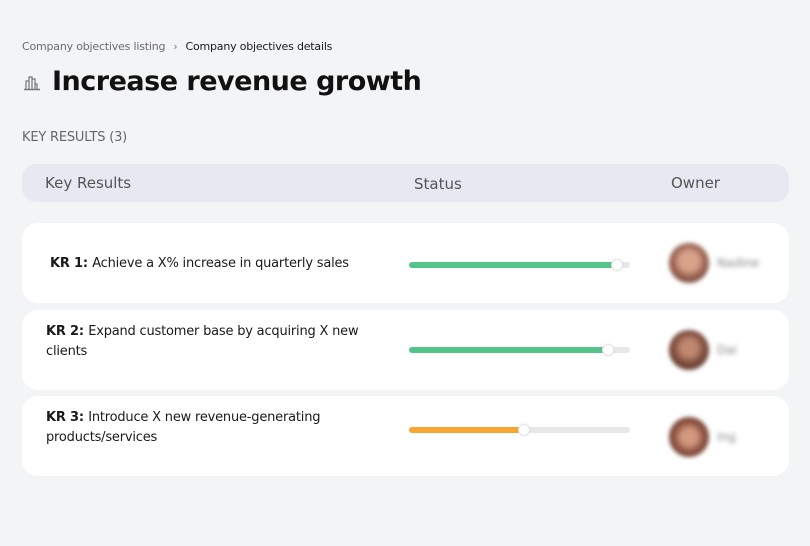  I want to click on owner-name: Dai, so click(727, 350).